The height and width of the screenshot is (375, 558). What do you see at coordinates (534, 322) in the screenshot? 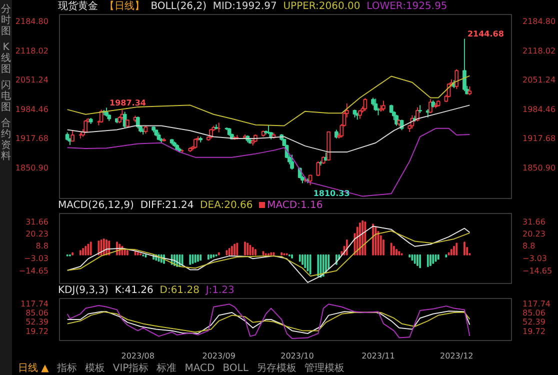
I see `y2-tick-label: 52.39` at bounding box center [534, 322].